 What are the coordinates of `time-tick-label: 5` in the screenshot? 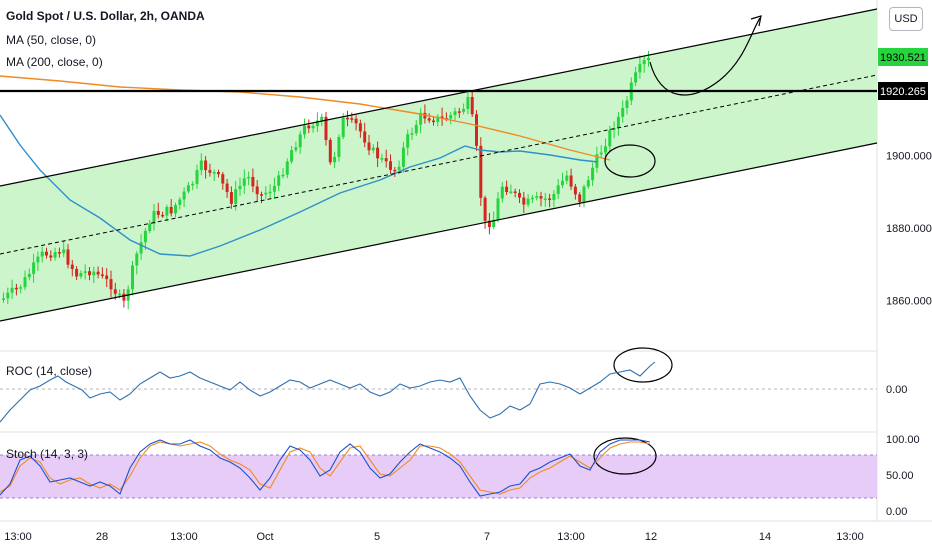 It's located at (377, 537).